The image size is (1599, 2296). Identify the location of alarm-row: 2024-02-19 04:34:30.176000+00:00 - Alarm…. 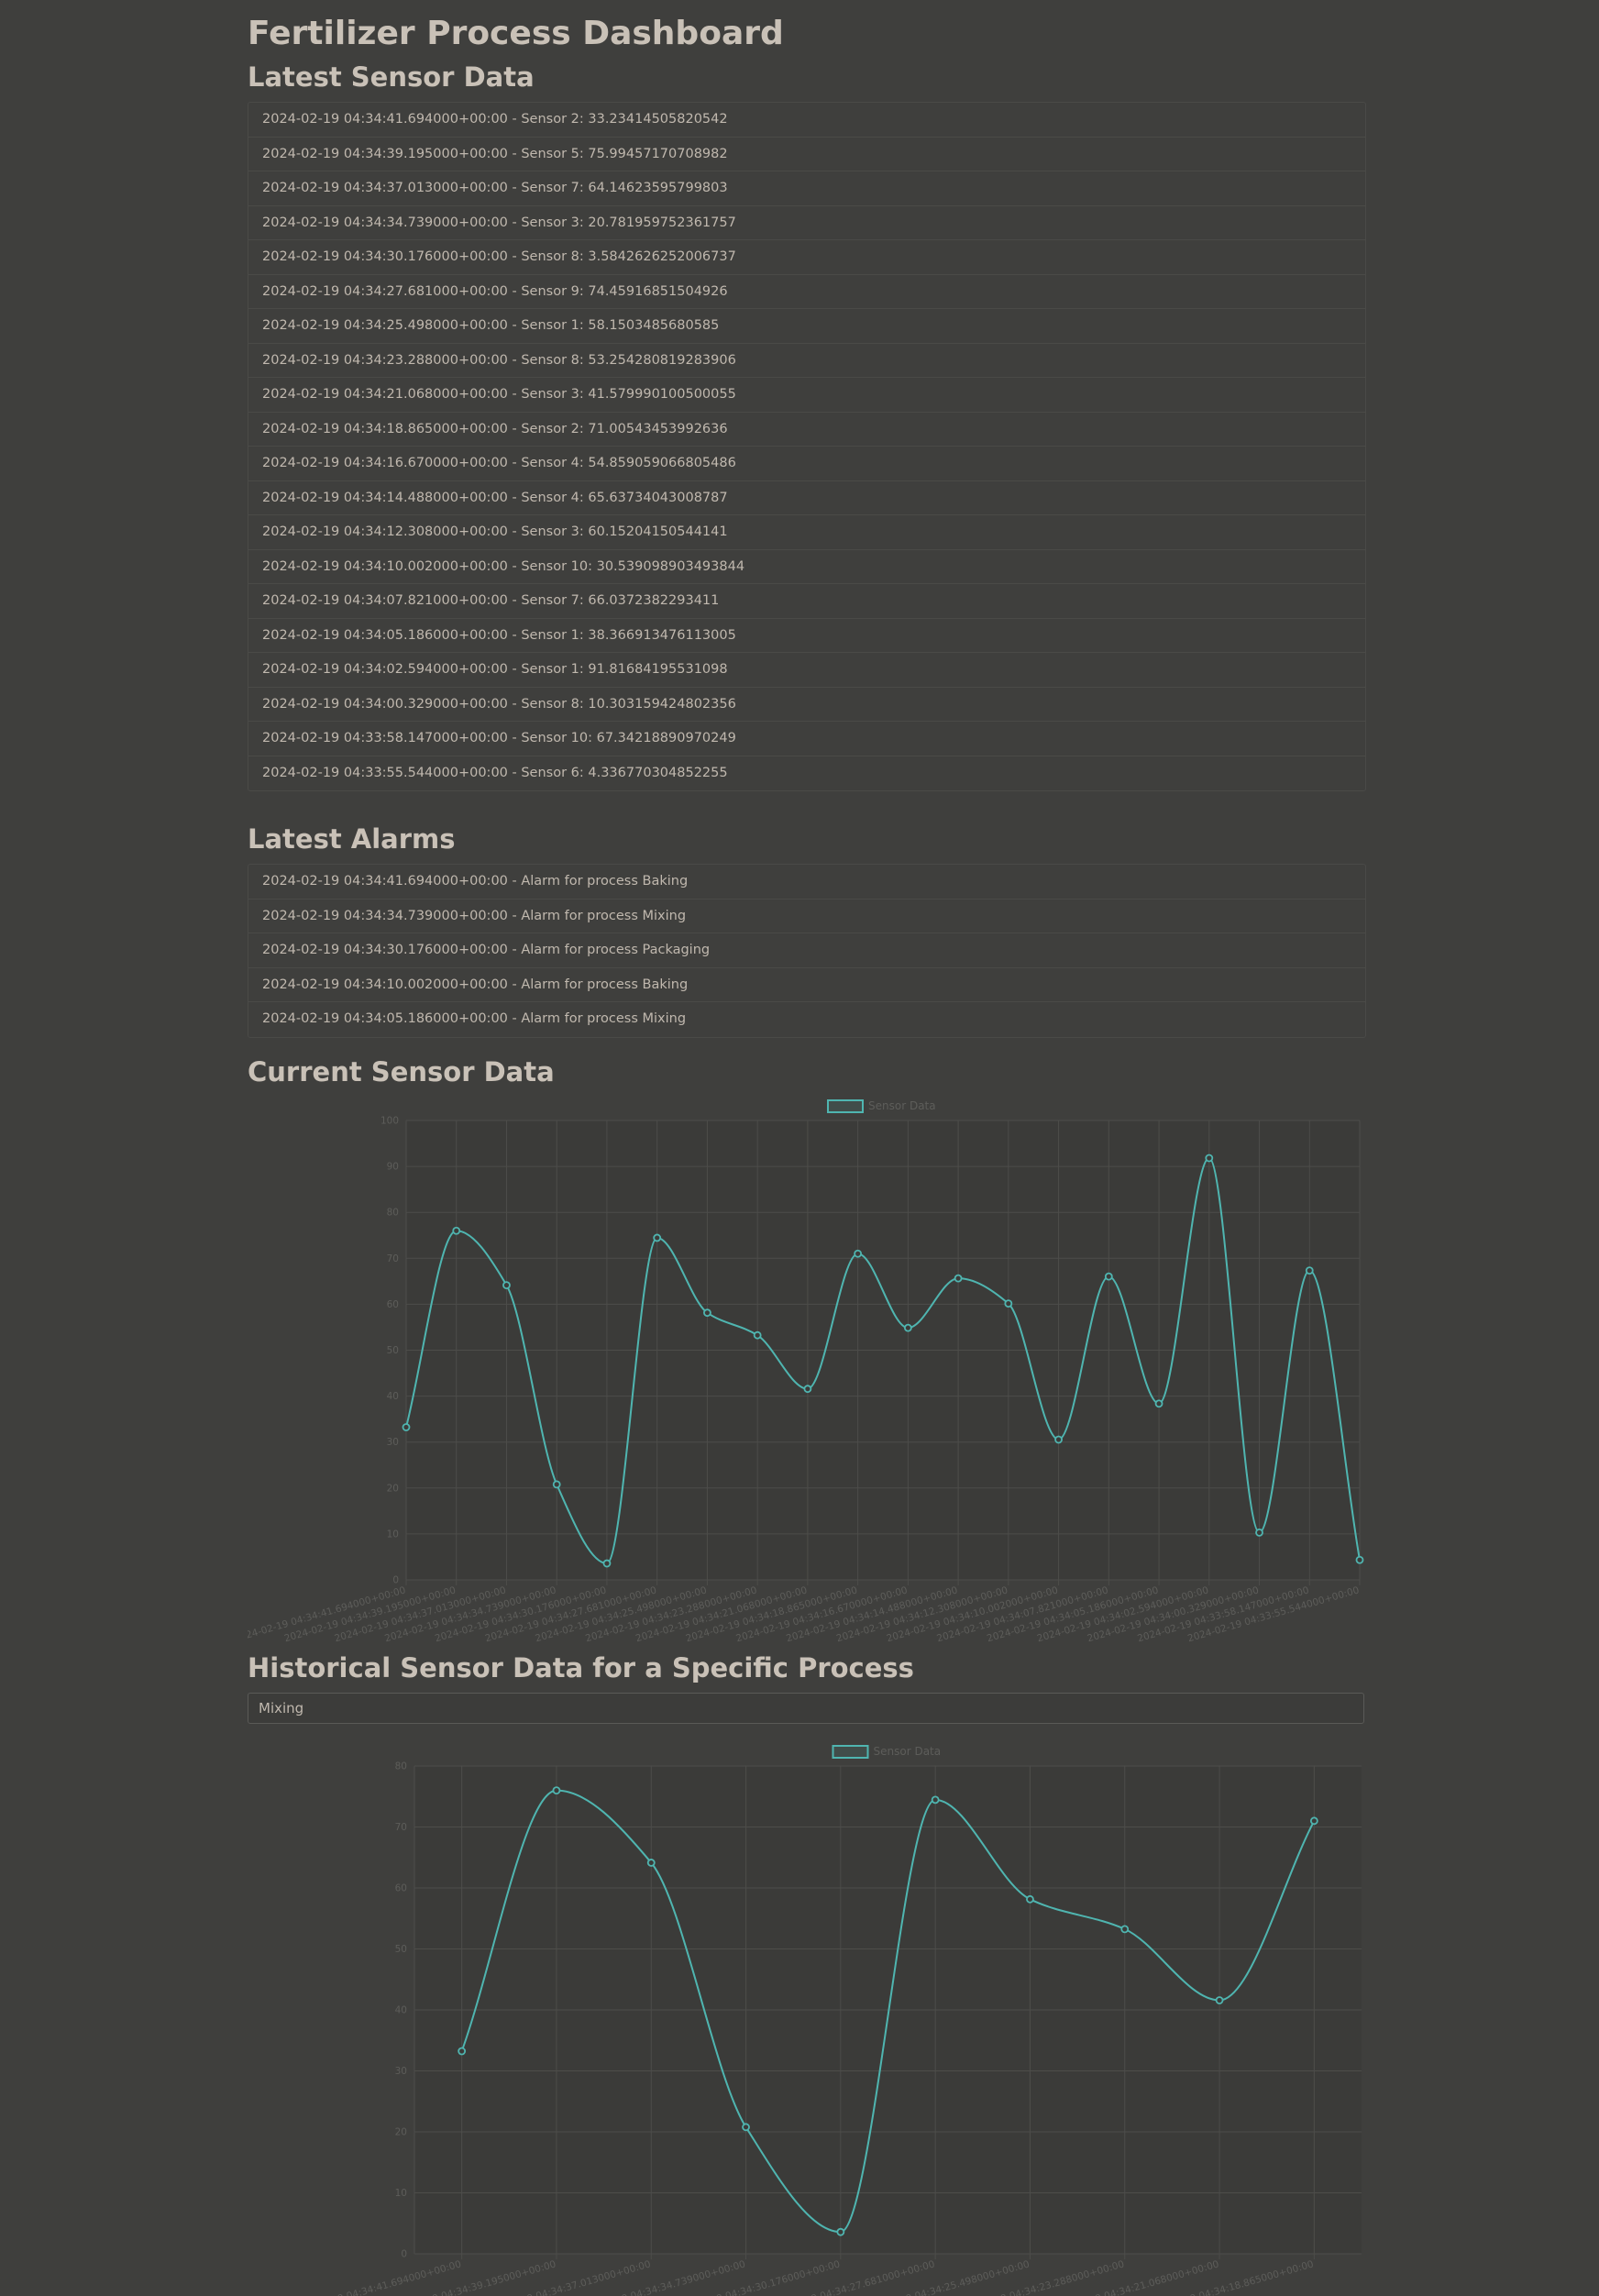
(806, 950).